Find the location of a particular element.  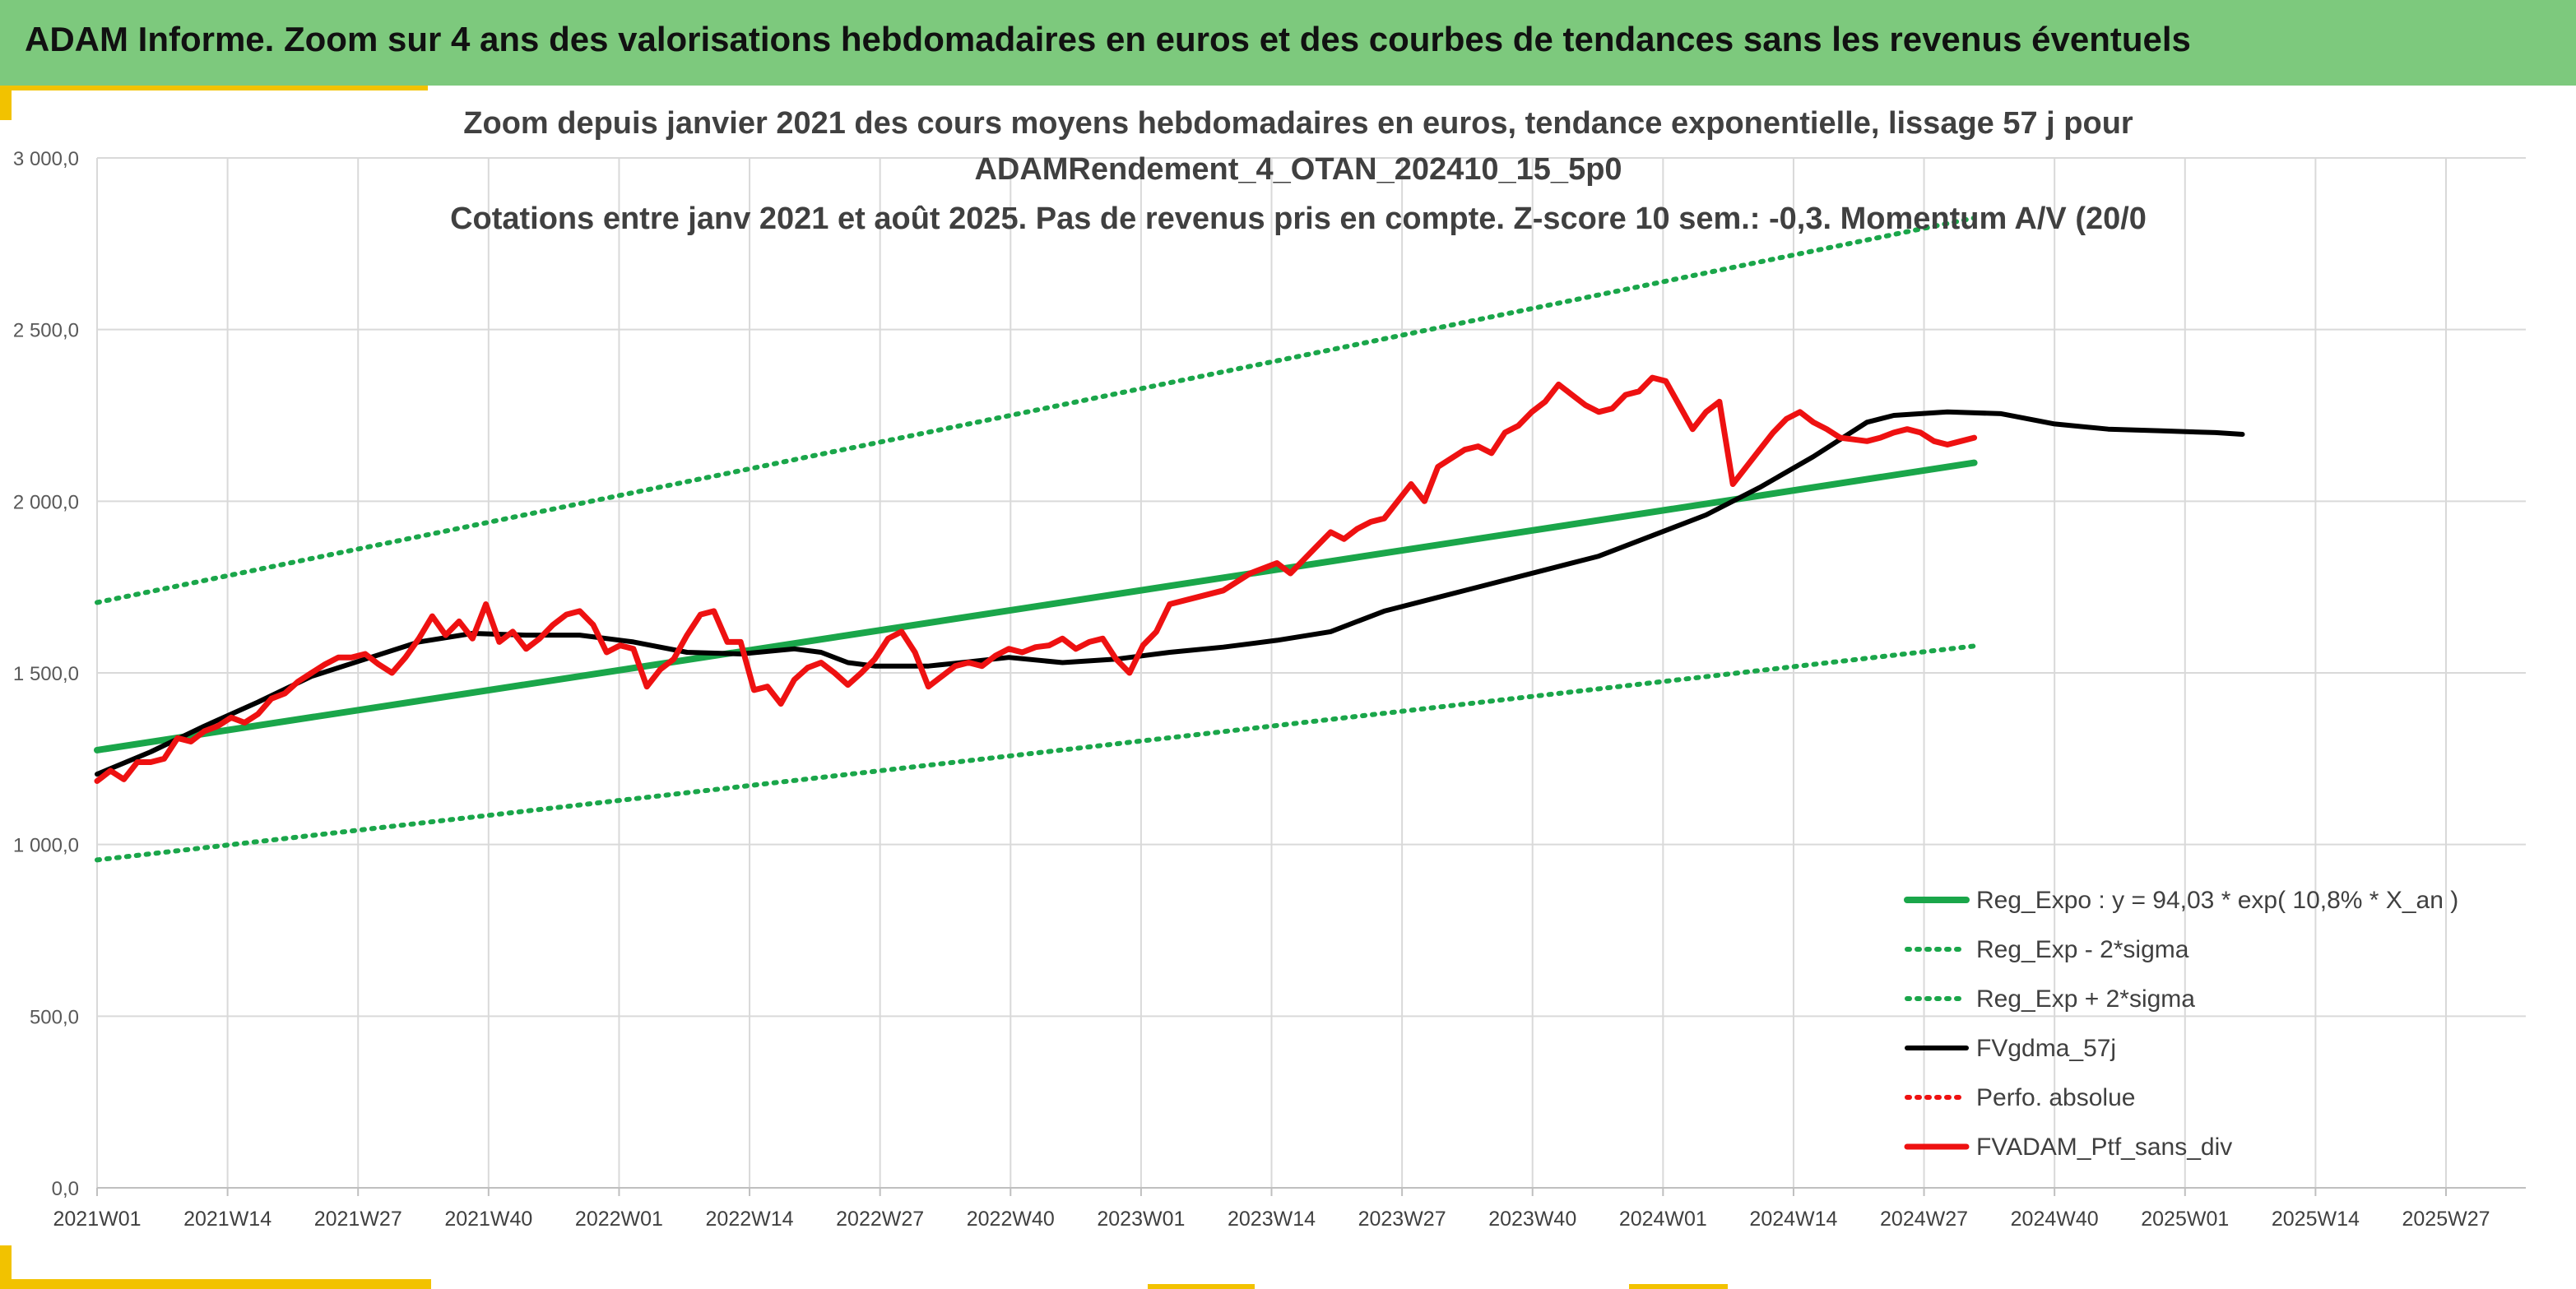

y-tick-label: 0,0 is located at coordinates (65, 1189).